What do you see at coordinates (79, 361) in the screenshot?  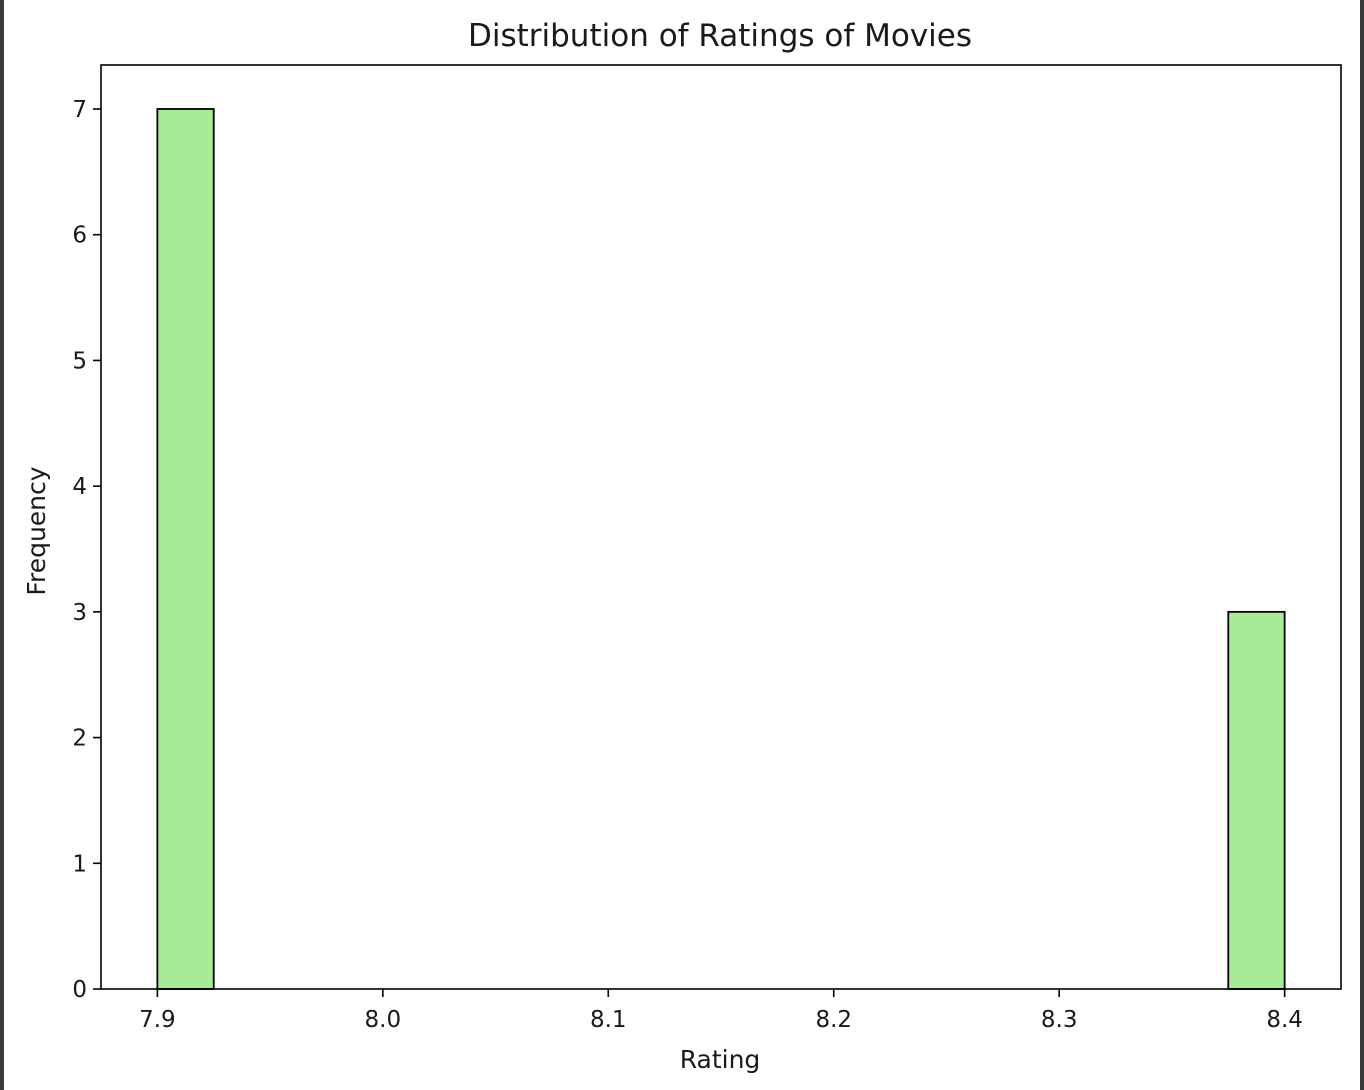 I see `y-tick-label: 5` at bounding box center [79, 361].